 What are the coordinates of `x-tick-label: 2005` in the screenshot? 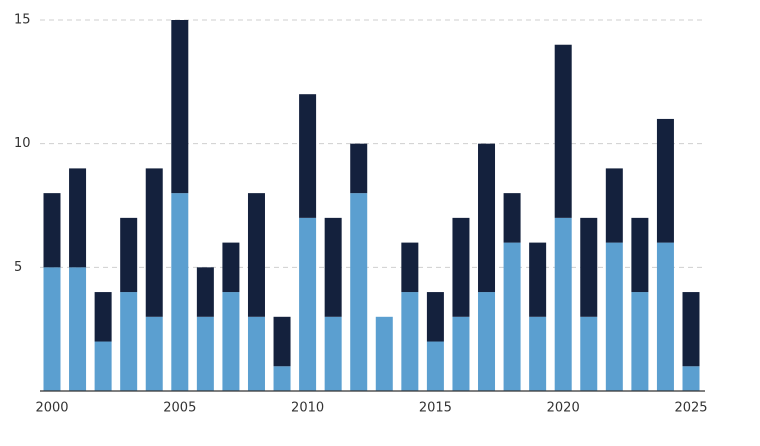 It's located at (179, 408).